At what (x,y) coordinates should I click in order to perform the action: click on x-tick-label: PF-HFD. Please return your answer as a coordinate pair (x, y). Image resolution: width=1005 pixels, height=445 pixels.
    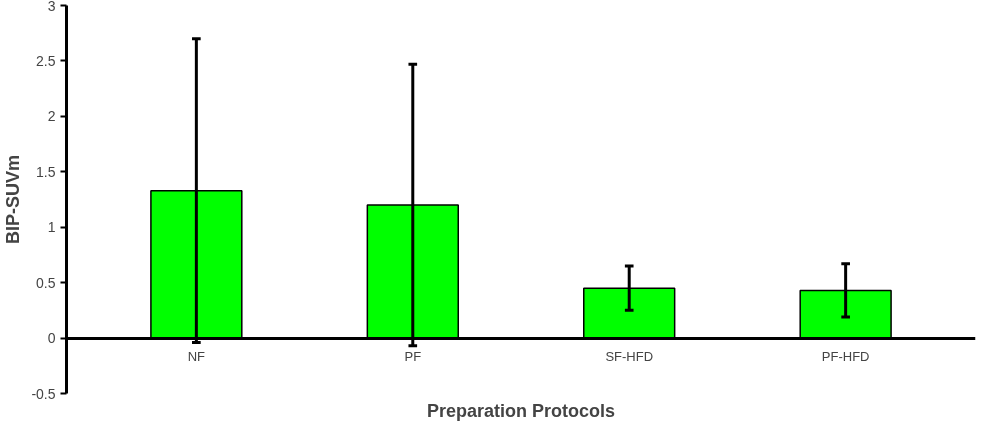
    Looking at the image, I should click on (845, 357).